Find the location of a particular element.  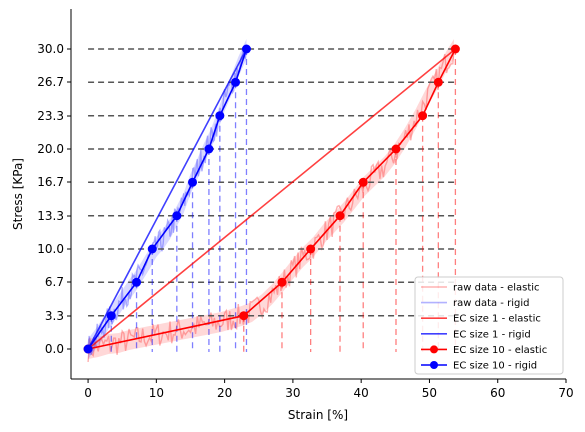

x-tick-label: 50 is located at coordinates (429, 393).